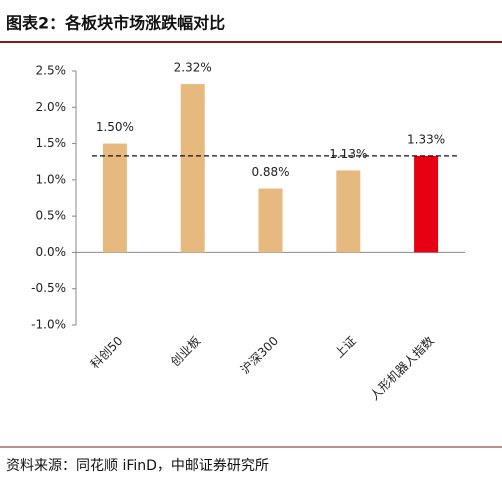 This screenshot has height=481, width=502. What do you see at coordinates (345, 347) in the screenshot?
I see `x-tick-label: 上证` at bounding box center [345, 347].